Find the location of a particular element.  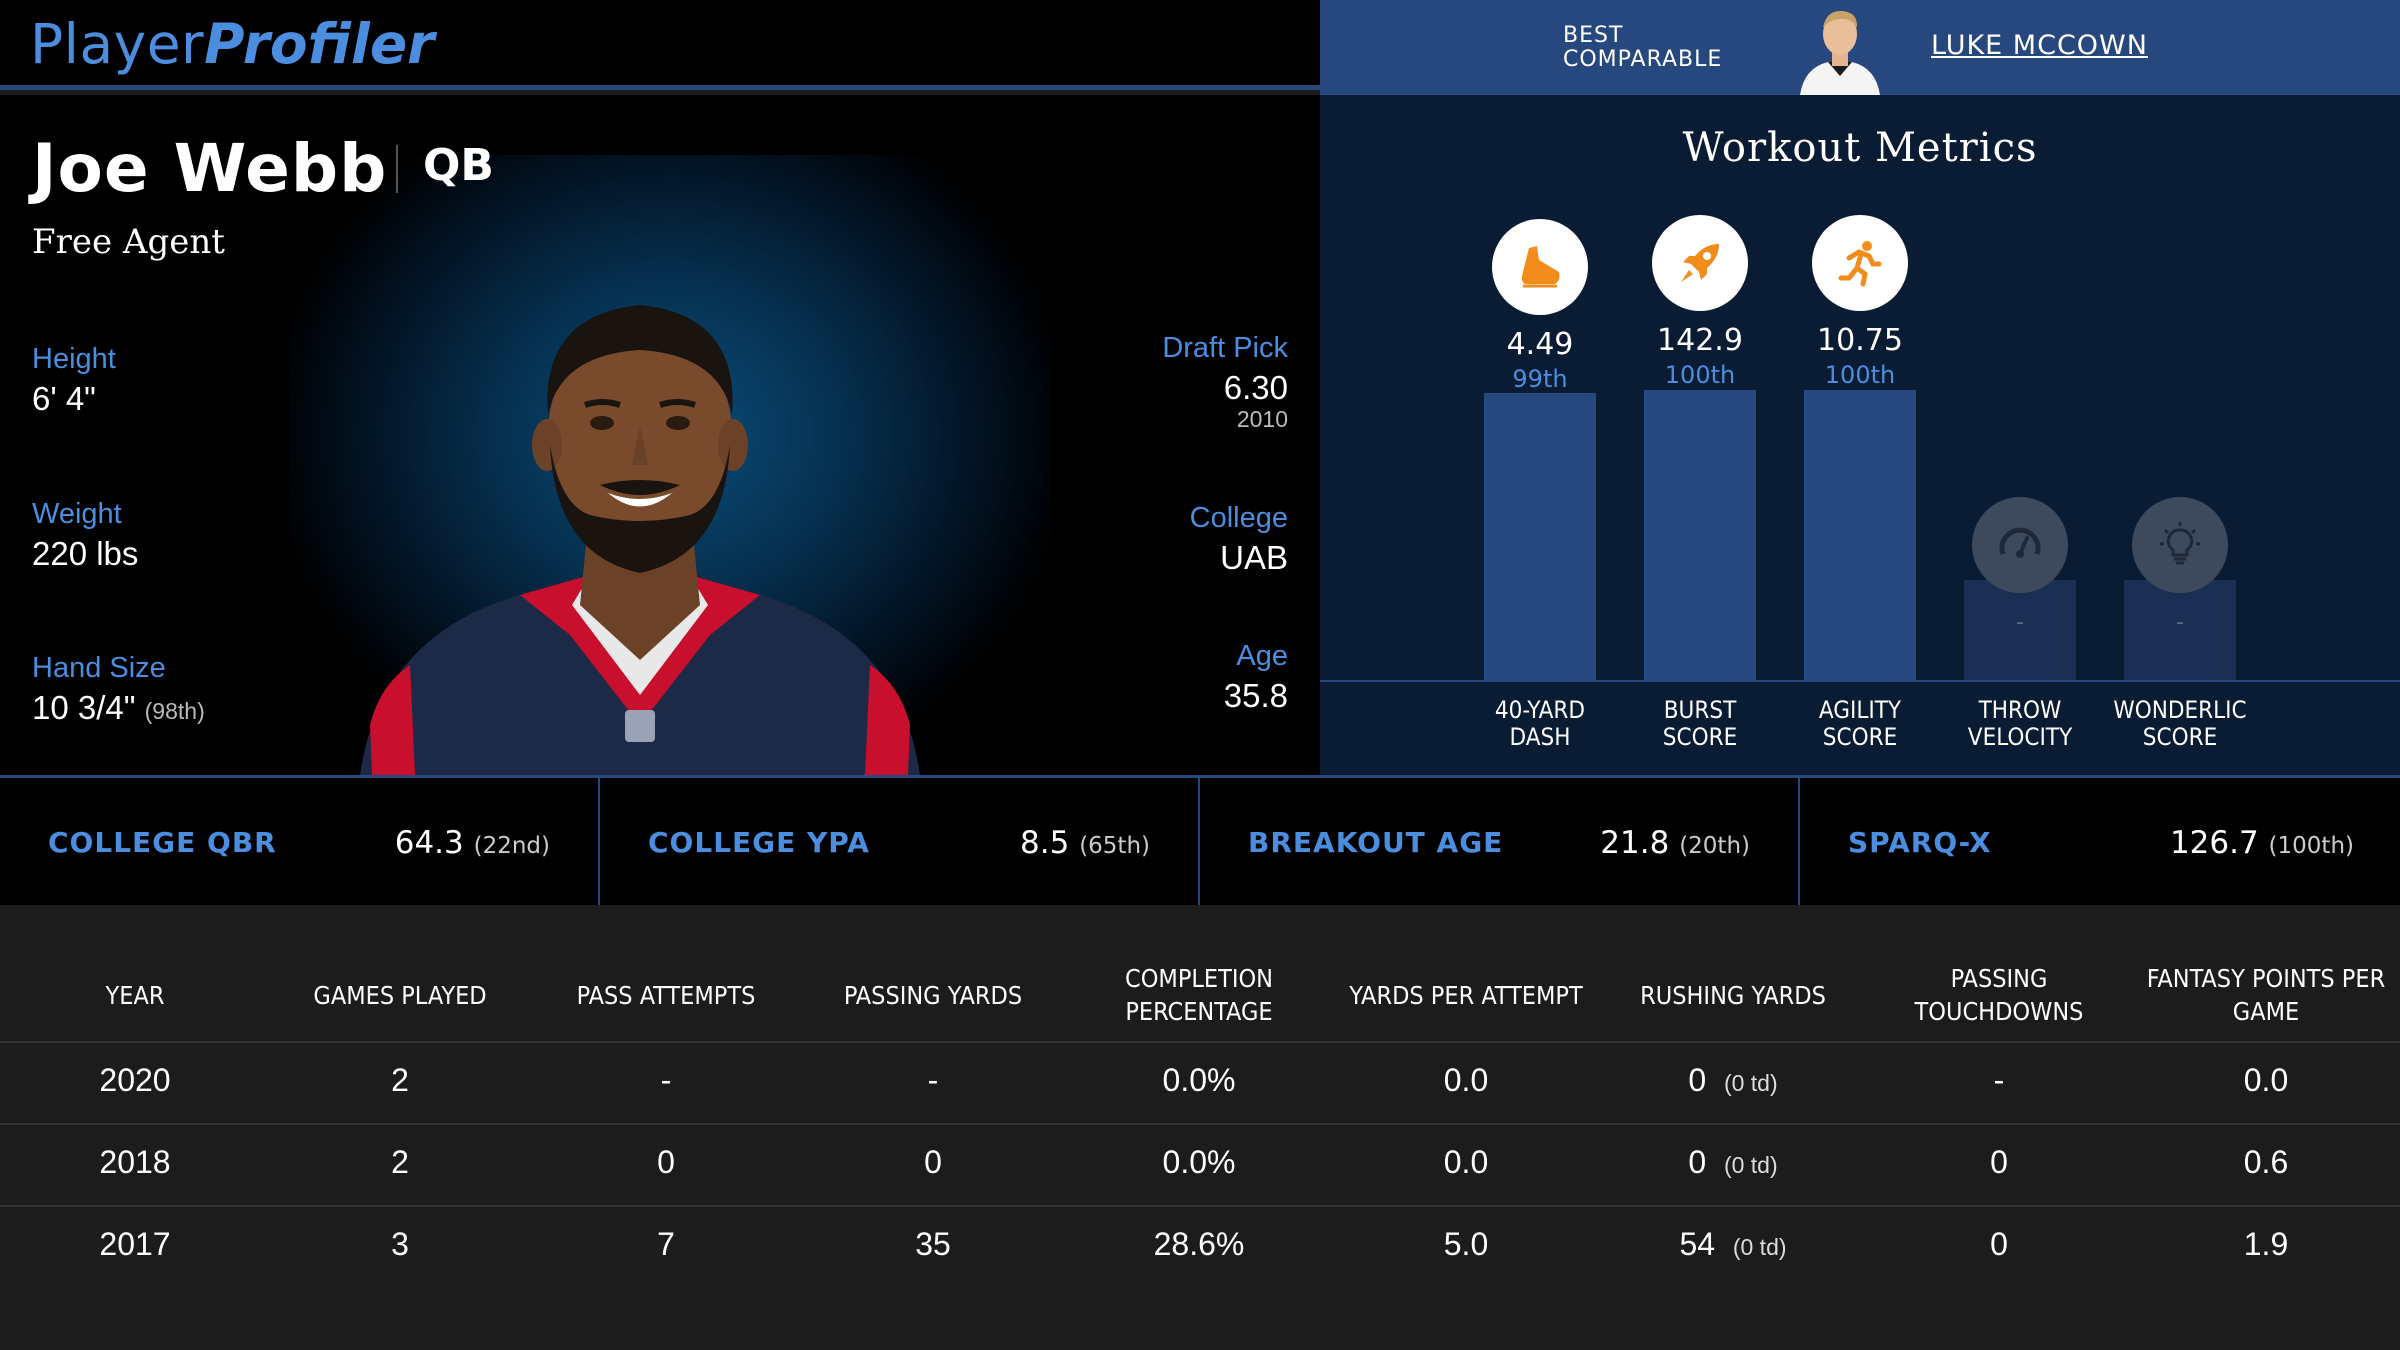

cell-games: 2 is located at coordinates (400, 1080).